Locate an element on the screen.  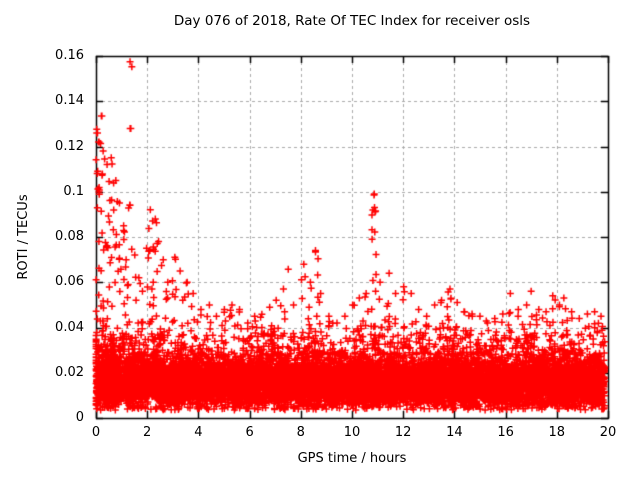
x-tick-label: 10 is located at coordinates (352, 432).